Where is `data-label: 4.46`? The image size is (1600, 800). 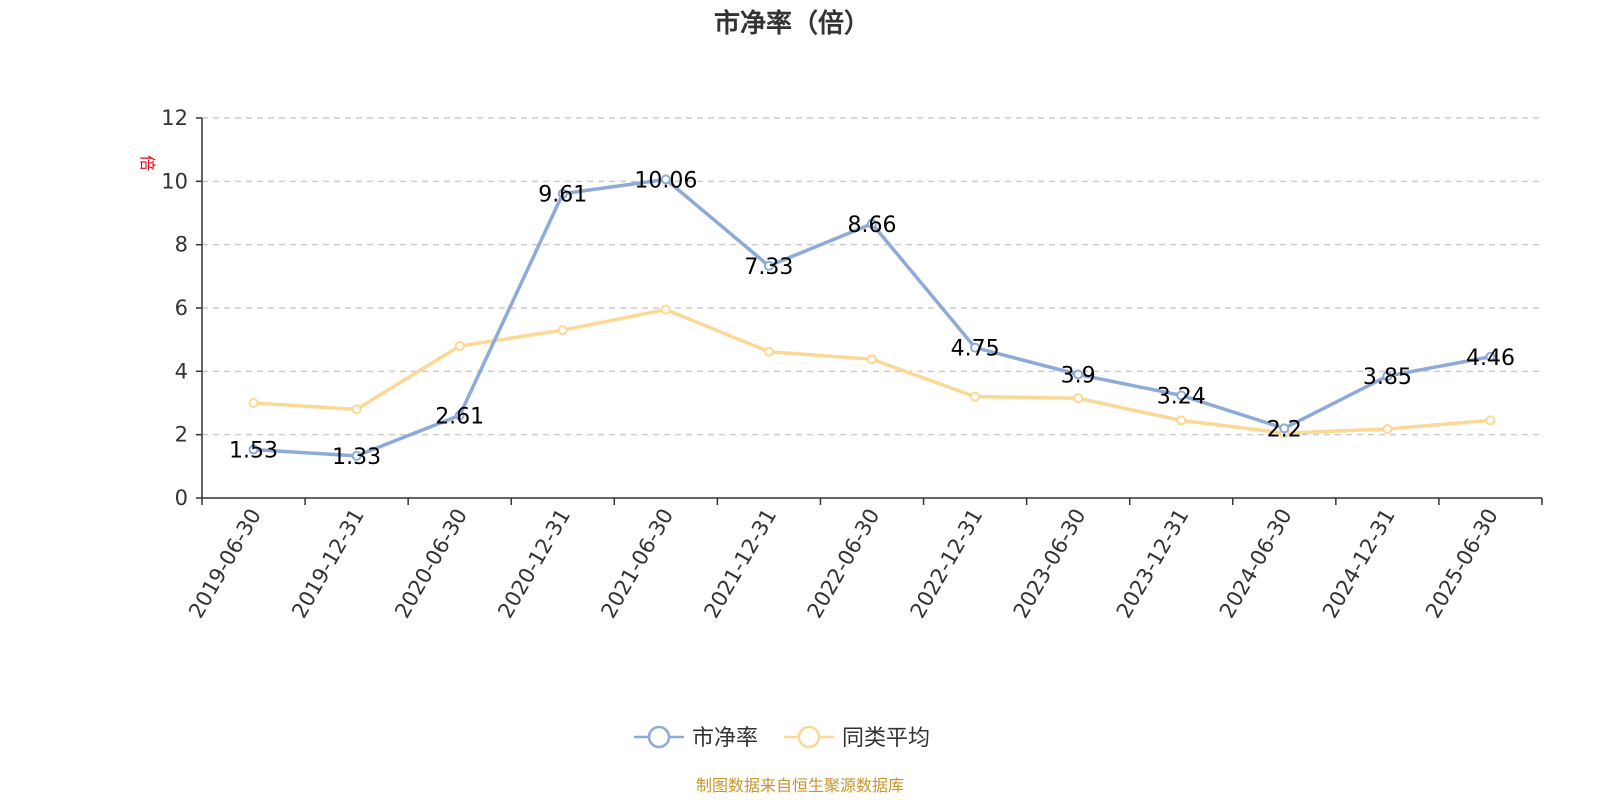 data-label: 4.46 is located at coordinates (1490, 358).